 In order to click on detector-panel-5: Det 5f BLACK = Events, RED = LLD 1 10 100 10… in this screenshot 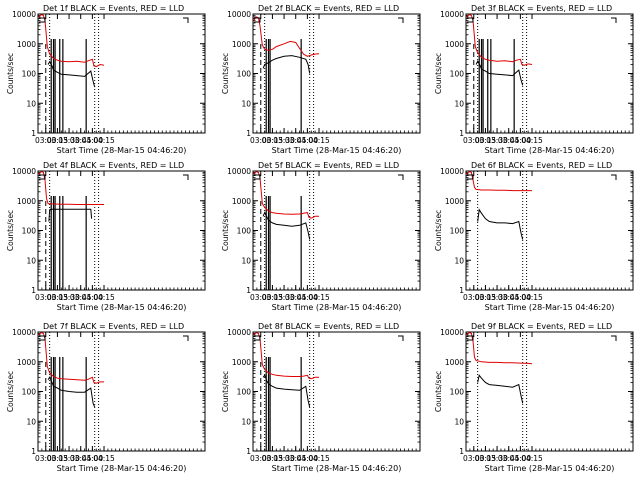, I will do `click(321, 236)`.